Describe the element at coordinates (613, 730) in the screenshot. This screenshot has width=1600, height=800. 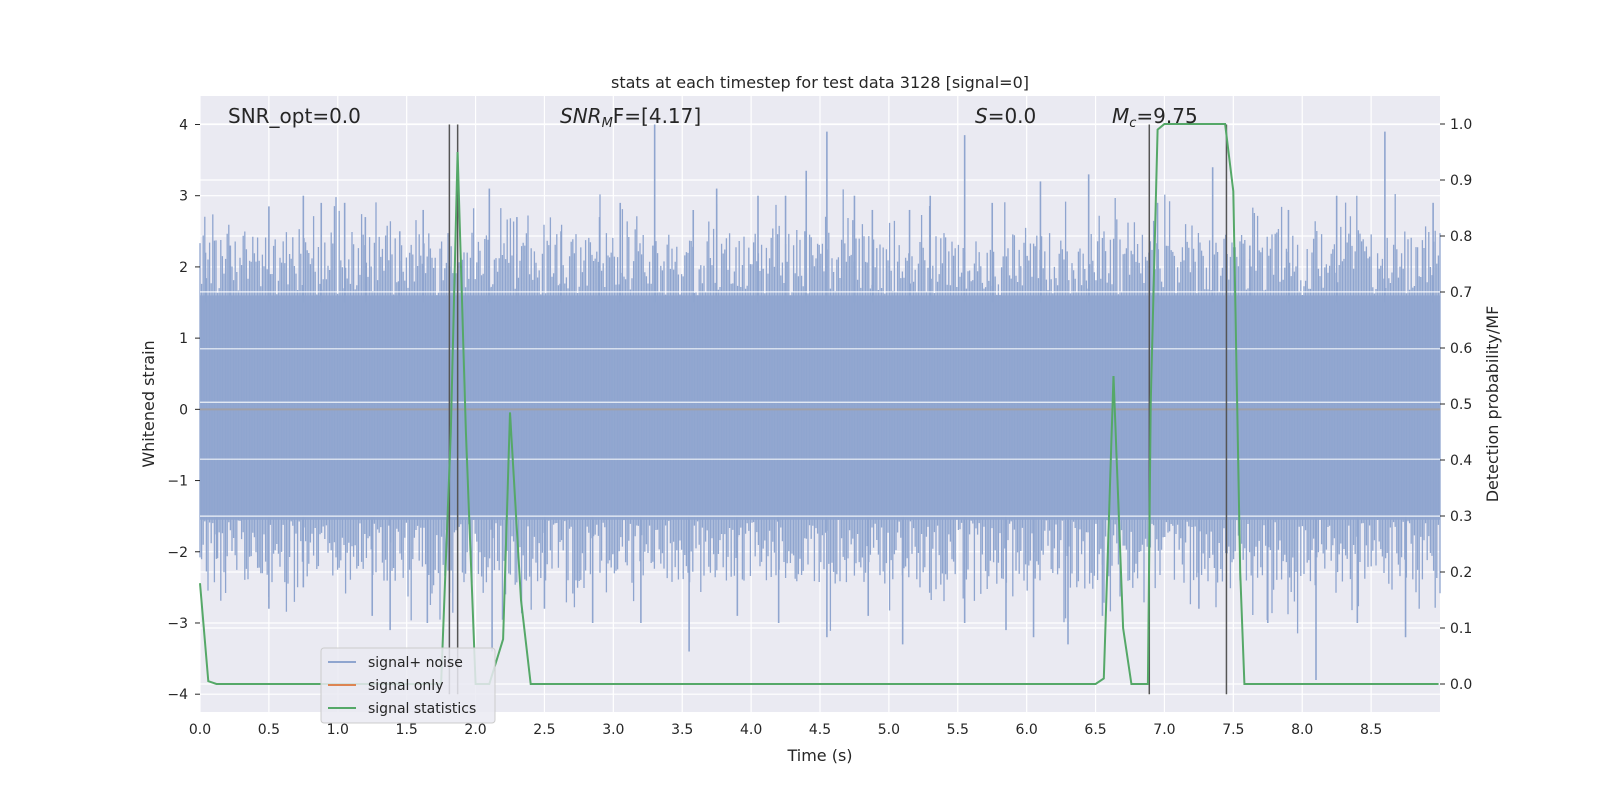
I see `x-tick-label: 3.0` at that location.